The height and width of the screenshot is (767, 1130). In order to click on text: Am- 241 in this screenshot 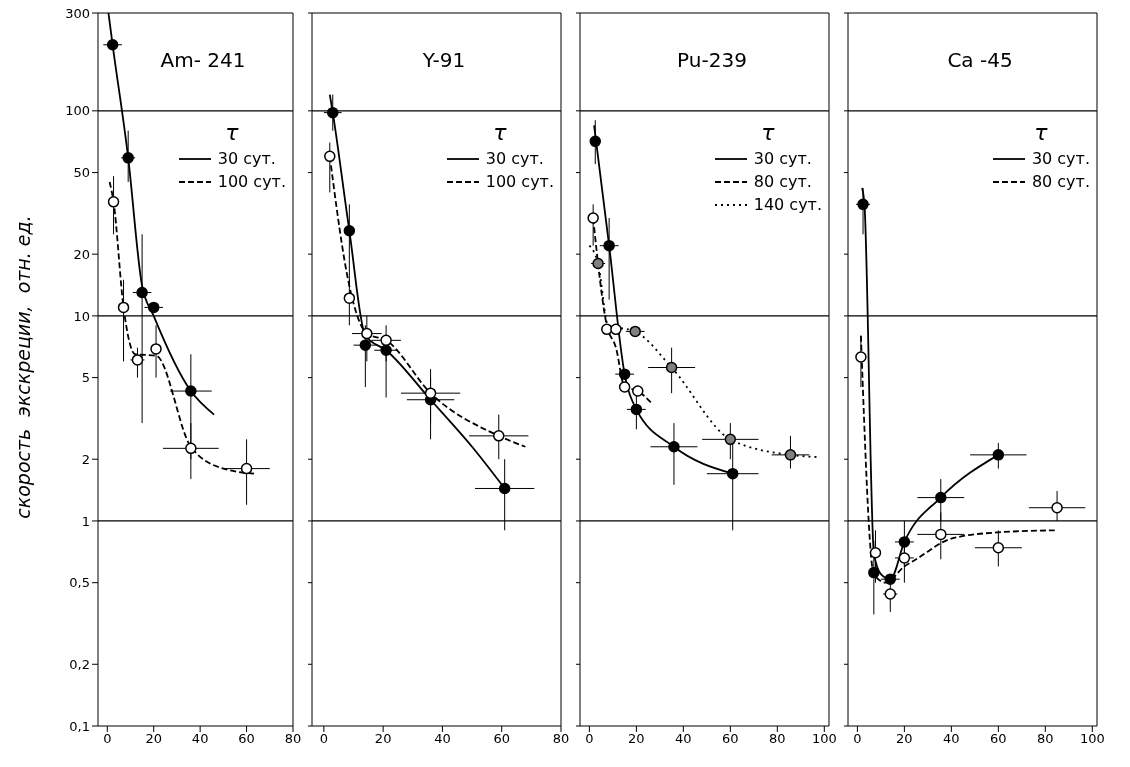, I will do `click(203, 60)`.